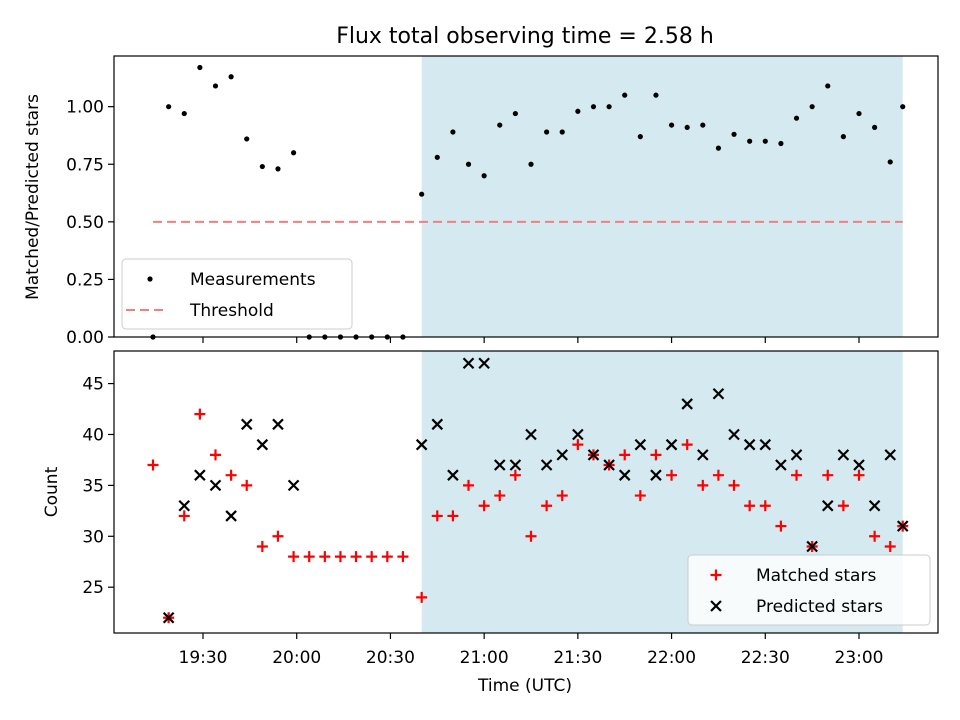  Describe the element at coordinates (577, 658) in the screenshot. I see `x-tick-label: 21:30` at that location.